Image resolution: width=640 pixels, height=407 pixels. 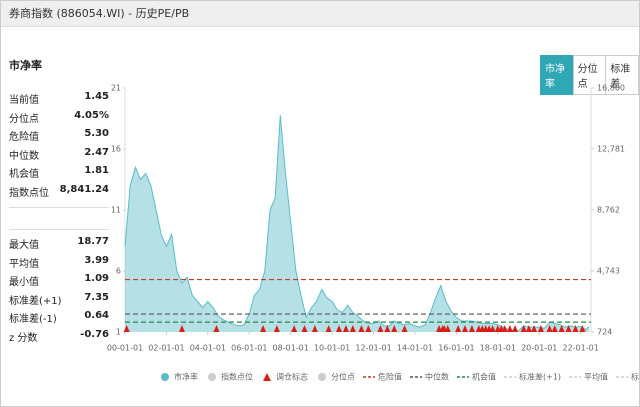 What do you see at coordinates (96, 152) in the screenshot?
I see `stats-value: 2.47` at bounding box center [96, 152].